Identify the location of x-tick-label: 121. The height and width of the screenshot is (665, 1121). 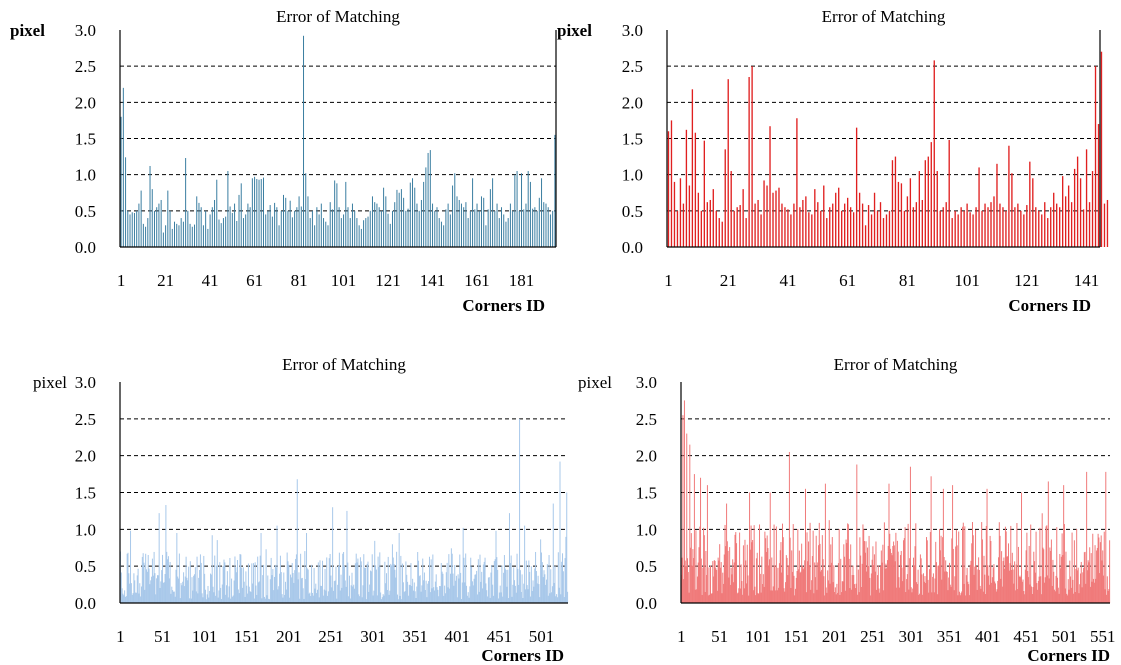
(1027, 280).